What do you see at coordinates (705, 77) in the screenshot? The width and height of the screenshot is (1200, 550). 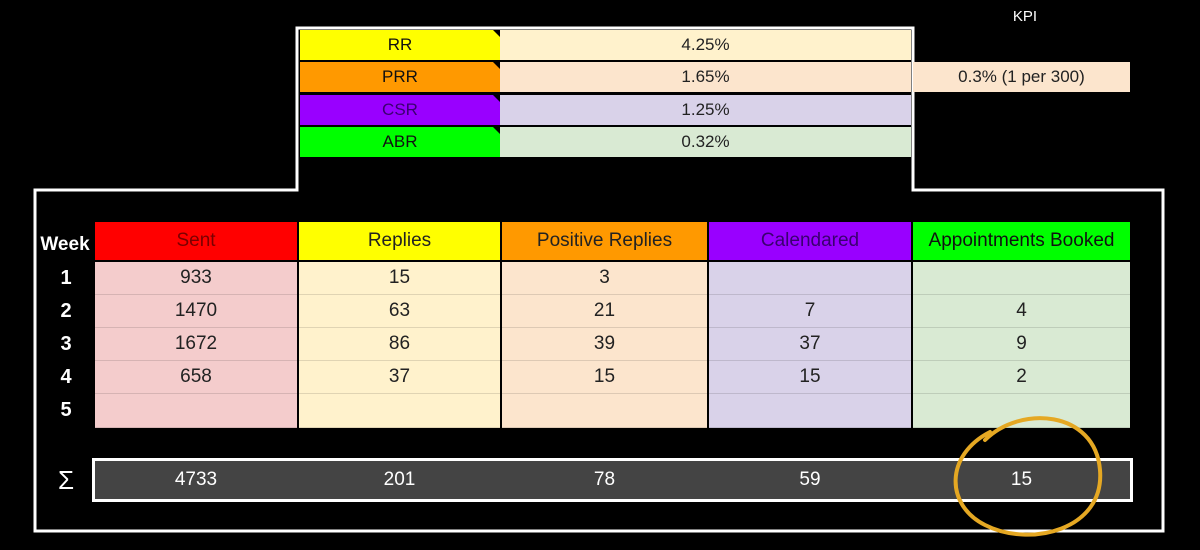 I see `rate-value-prr: 1.65%` at bounding box center [705, 77].